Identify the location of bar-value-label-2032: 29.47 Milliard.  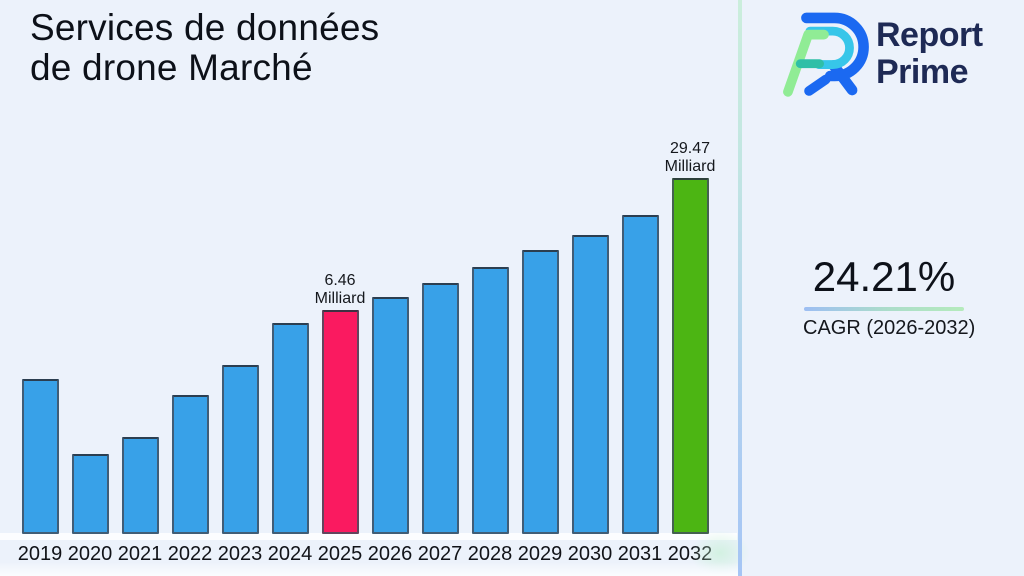
(690, 157).